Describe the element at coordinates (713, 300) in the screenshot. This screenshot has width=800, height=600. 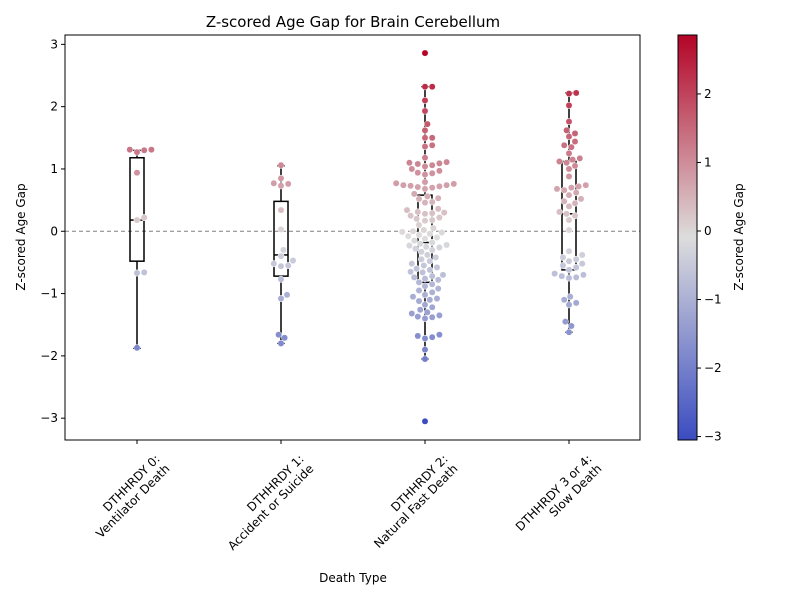
I see `colorbar-tick-label: −1` at that location.